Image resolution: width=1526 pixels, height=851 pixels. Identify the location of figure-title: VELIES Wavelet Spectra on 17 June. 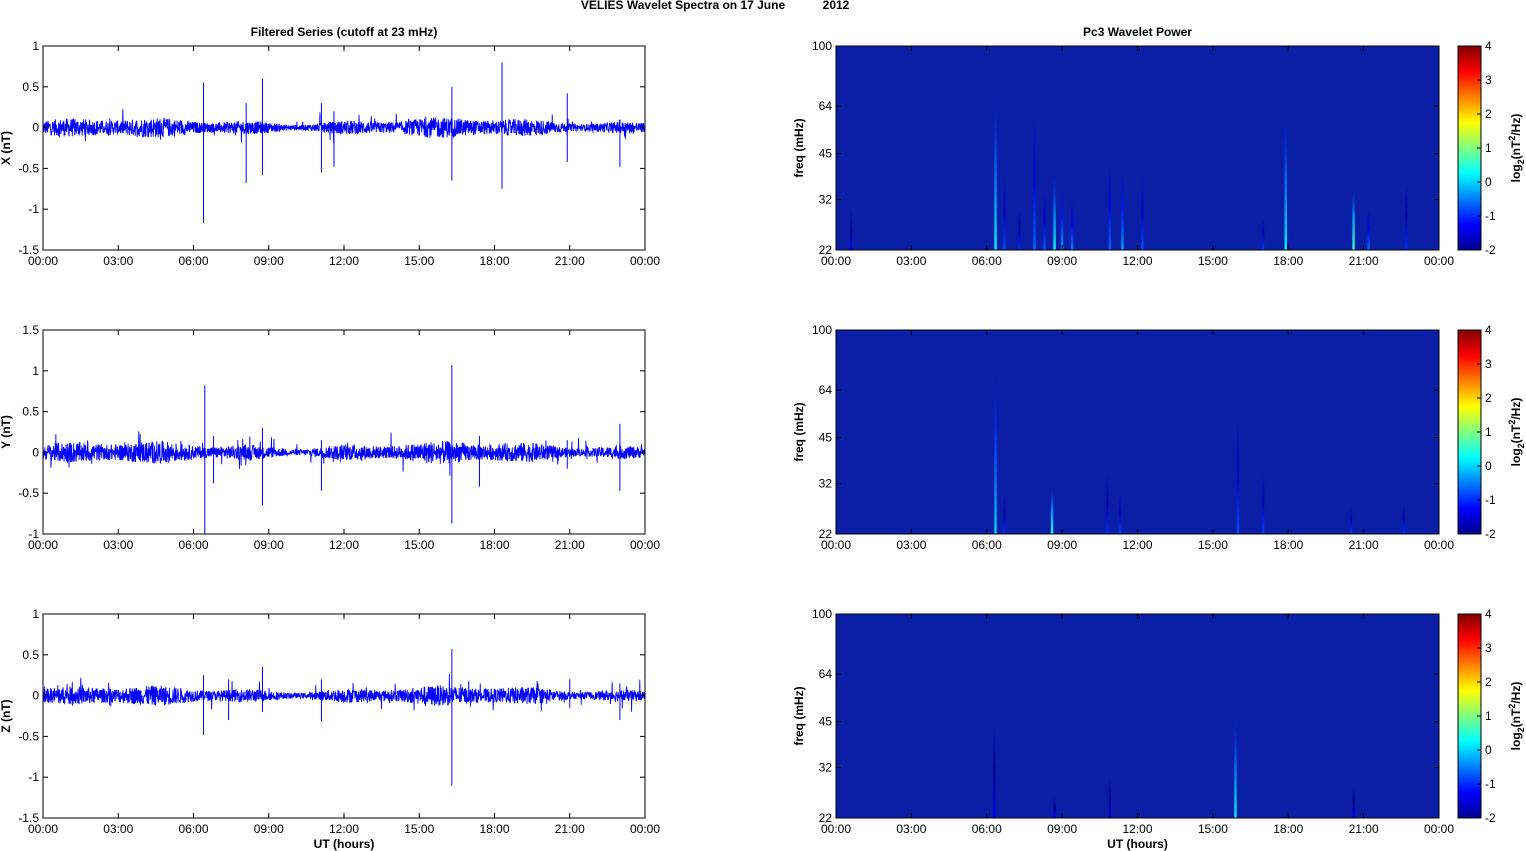
(683, 6).